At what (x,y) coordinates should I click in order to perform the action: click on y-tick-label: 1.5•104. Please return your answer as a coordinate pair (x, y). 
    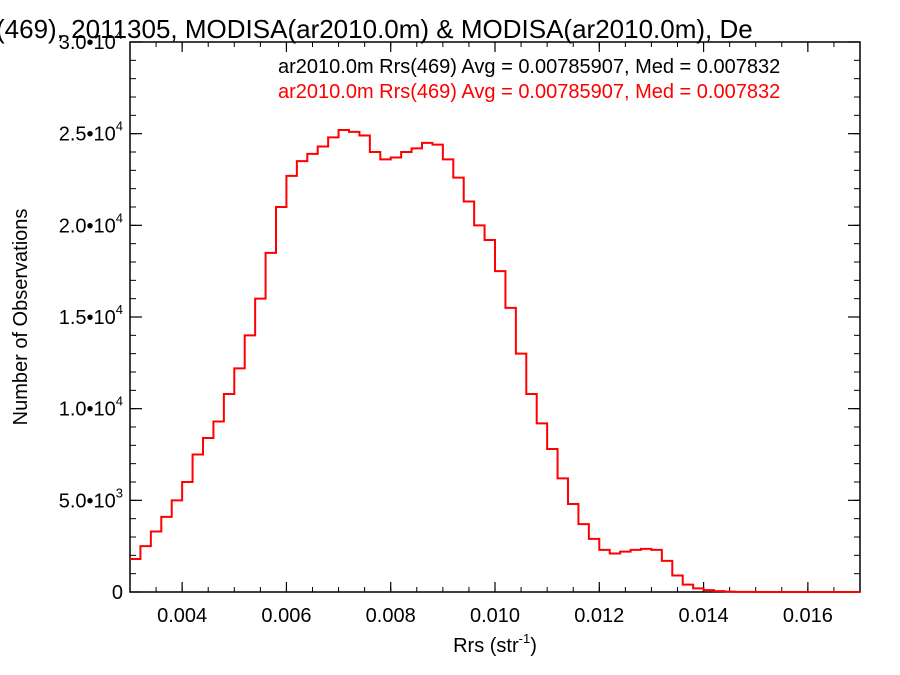
    Looking at the image, I should click on (91, 315).